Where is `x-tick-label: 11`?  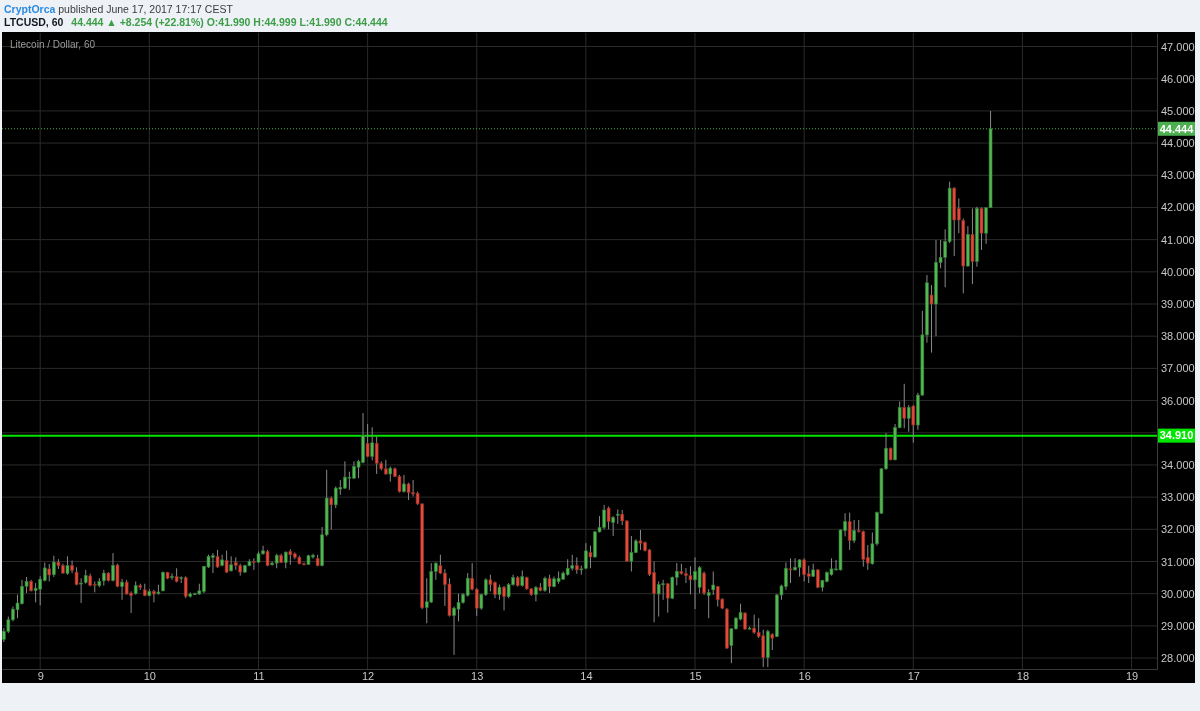 x-tick-label: 11 is located at coordinates (259, 675).